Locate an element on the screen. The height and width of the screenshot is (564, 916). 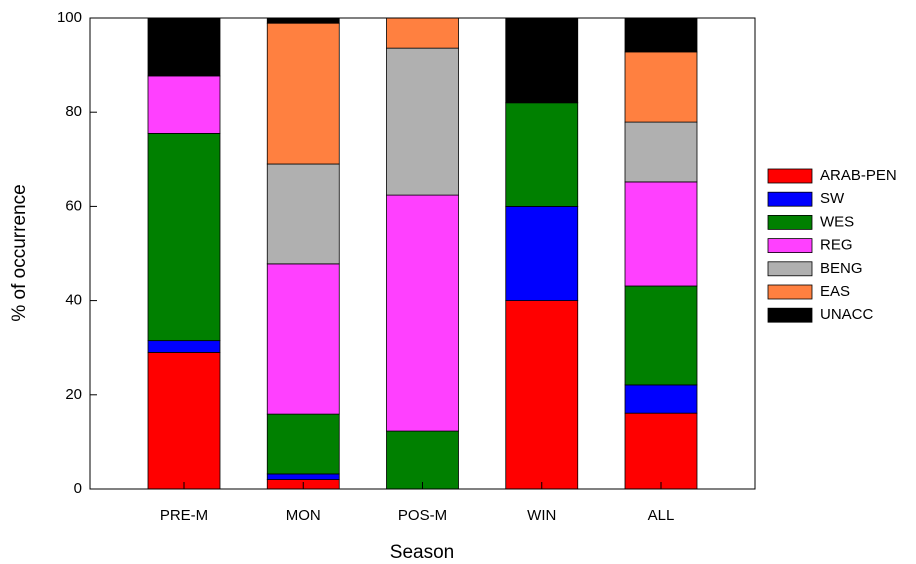
y-tick-label: 100 is located at coordinates (69, 17).